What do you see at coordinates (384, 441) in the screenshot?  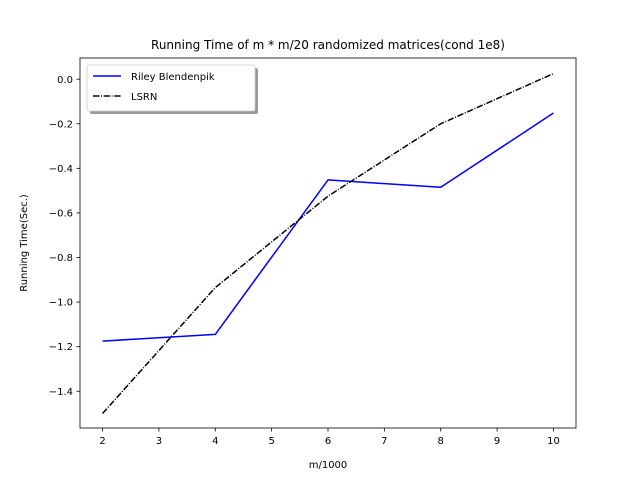 I see `x-tick-label: 7` at bounding box center [384, 441].